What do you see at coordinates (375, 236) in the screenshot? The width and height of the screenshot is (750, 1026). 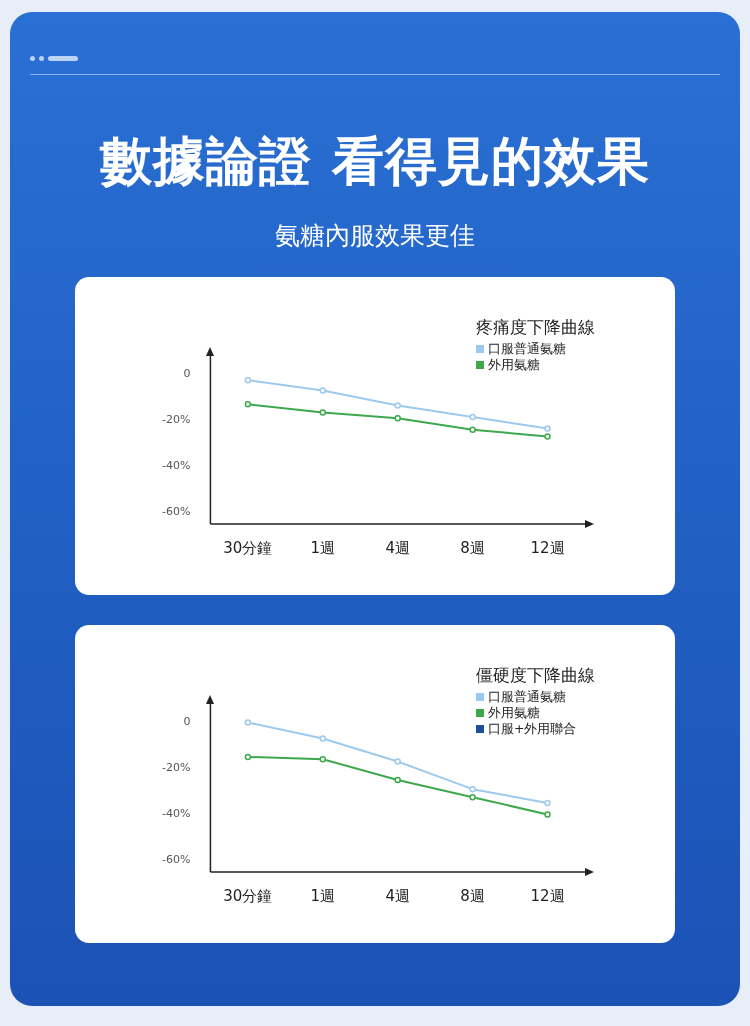 I see `text: 氨糖內服效果更佳` at bounding box center [375, 236].